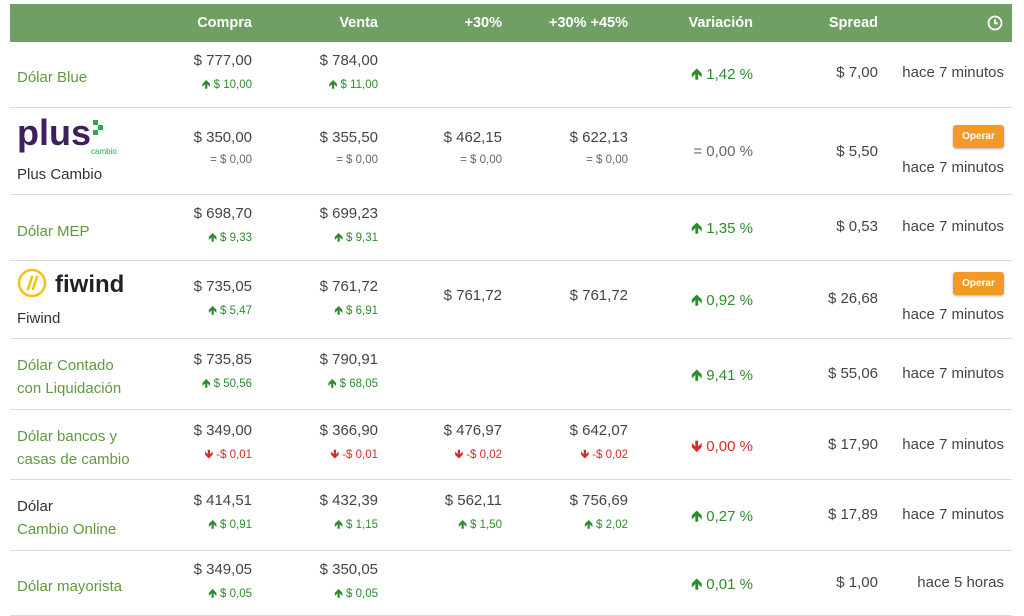 This screenshot has height=616, width=1024. Describe the element at coordinates (857, 72) in the screenshot. I see `spread-cell: $ 7,00` at that location.